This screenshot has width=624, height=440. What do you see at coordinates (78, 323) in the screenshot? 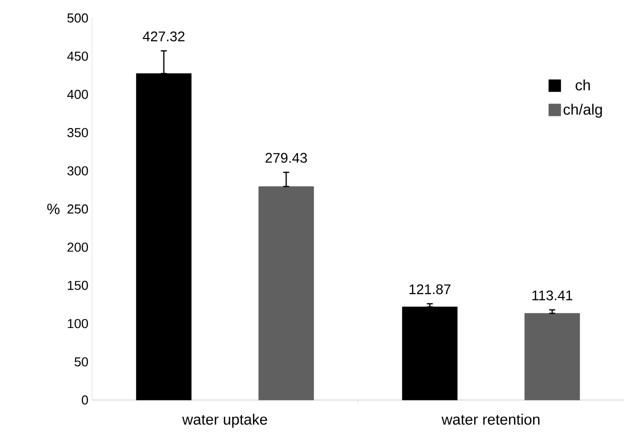
I see `y-tick-label: 100` at bounding box center [78, 323].